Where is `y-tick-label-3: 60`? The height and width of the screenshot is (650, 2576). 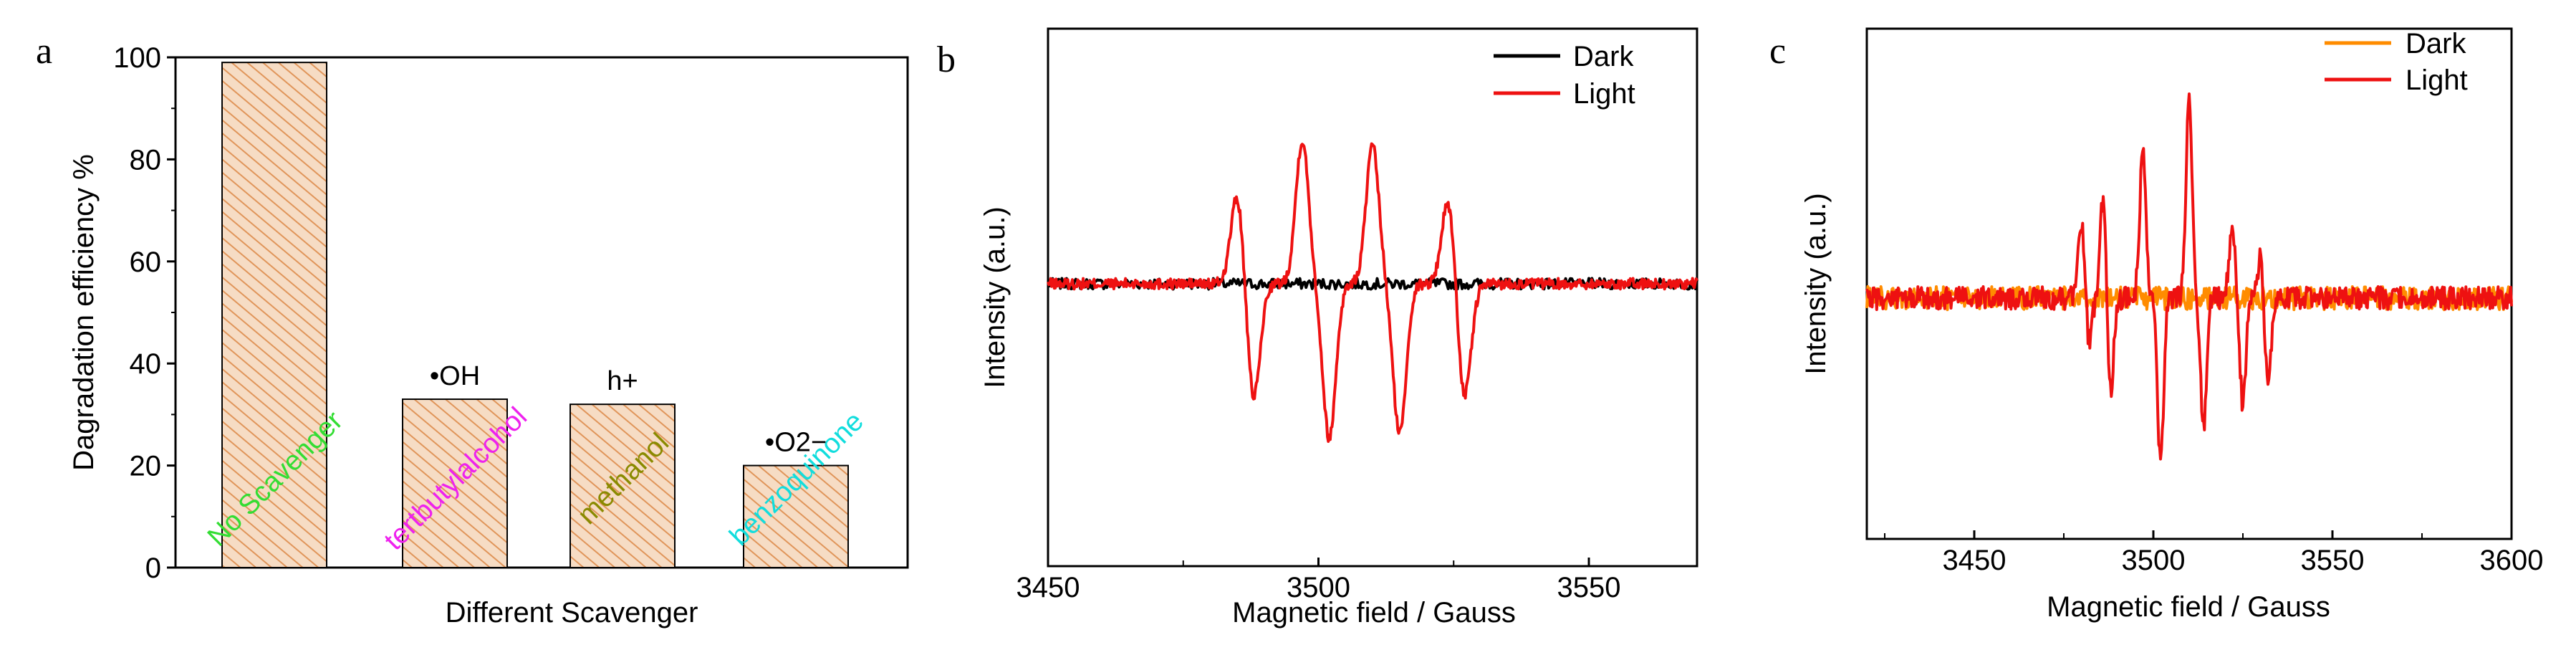
y-tick-label-3: 60 is located at coordinates (146, 262).